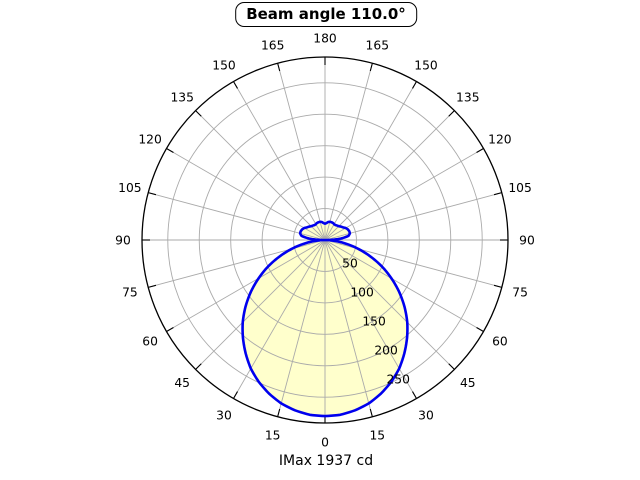 The image size is (640, 480). I want to click on intensity-curve, so click(325, 319).